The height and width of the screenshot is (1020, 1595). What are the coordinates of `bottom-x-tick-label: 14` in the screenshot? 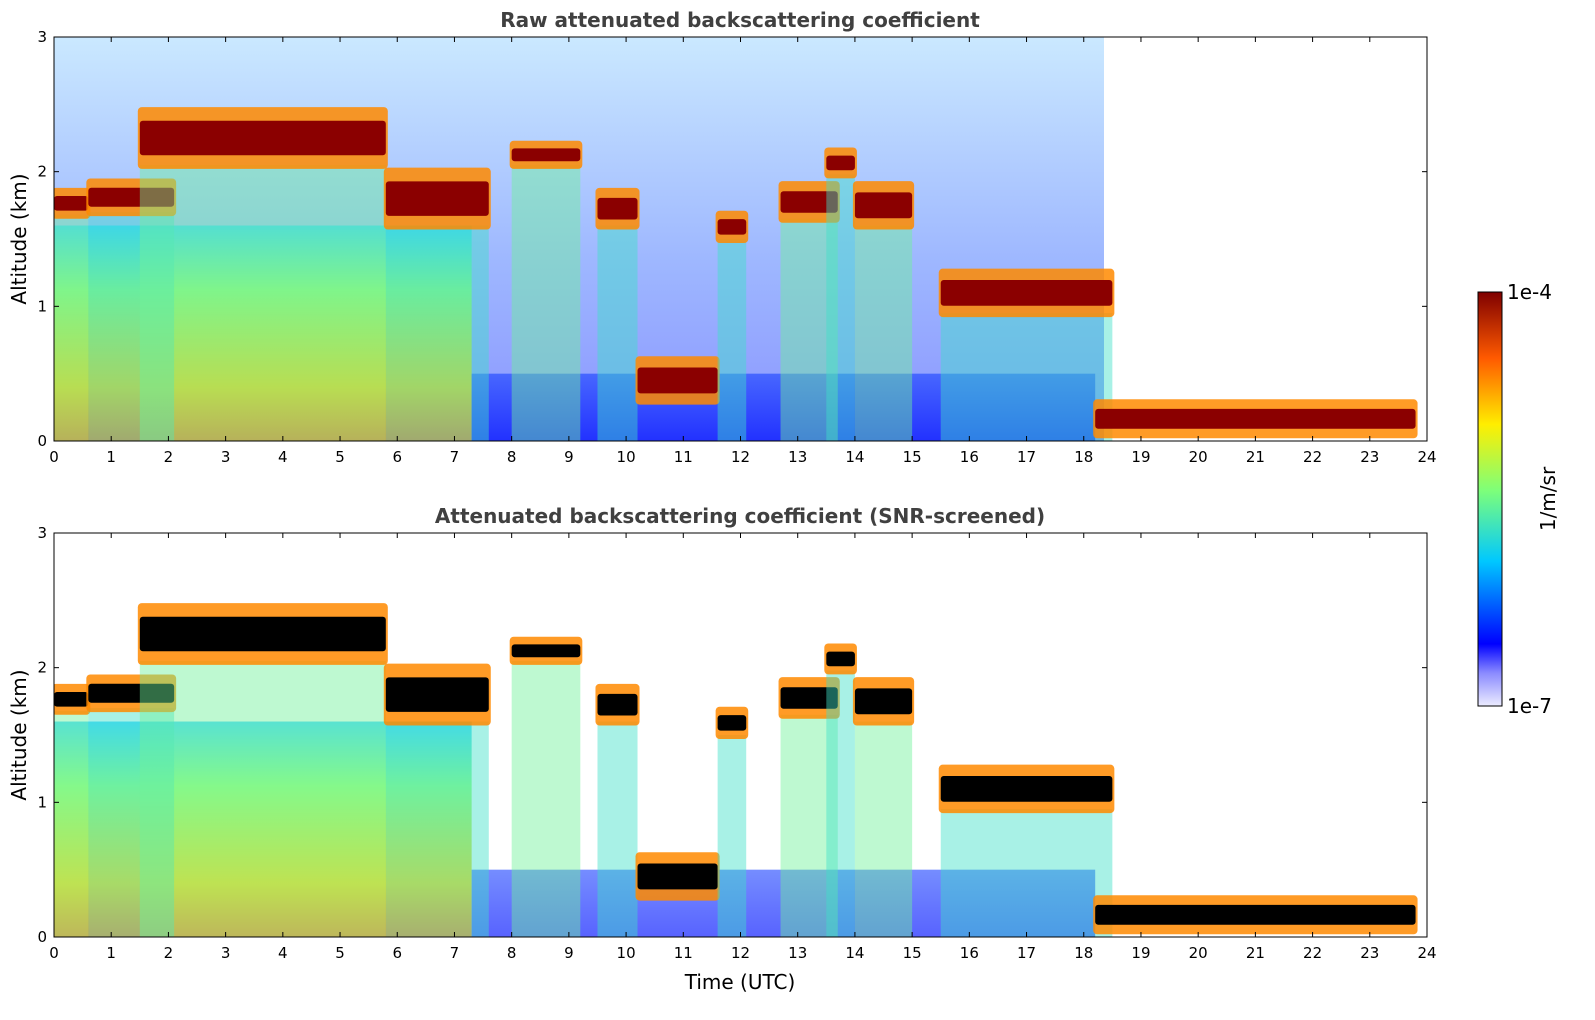 It's located at (854, 953).